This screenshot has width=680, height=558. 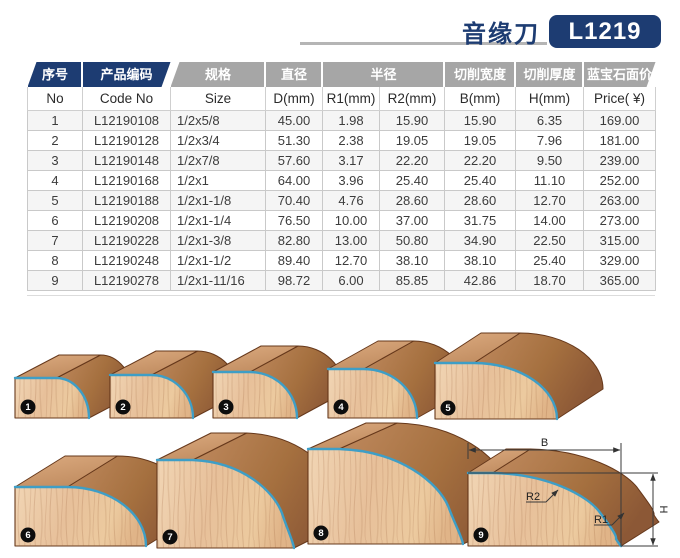 I want to click on table-cell: 25.40, so click(x=480, y=180).